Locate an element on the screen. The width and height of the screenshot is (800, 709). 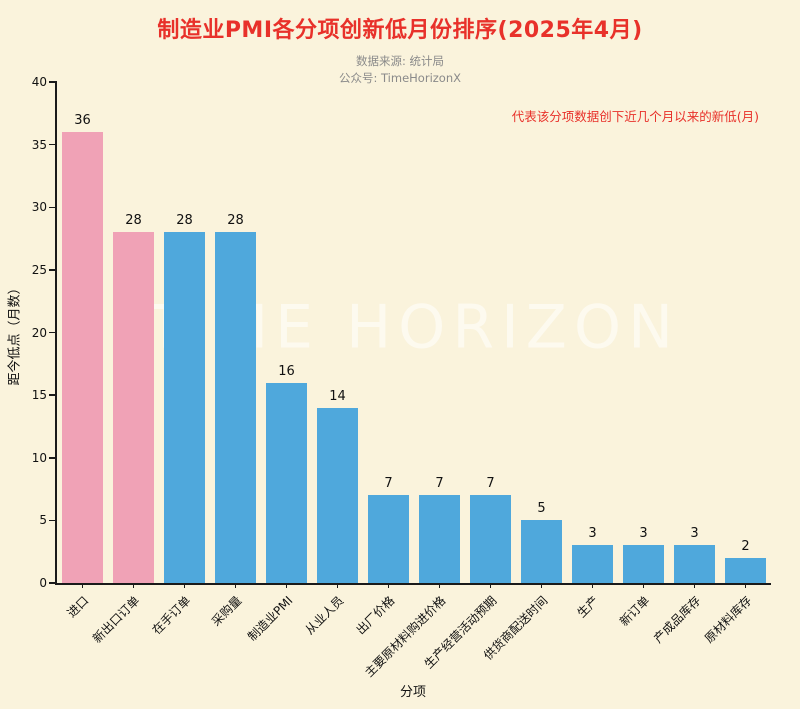
x-tick-label: 进口 is located at coordinates (78, 607).